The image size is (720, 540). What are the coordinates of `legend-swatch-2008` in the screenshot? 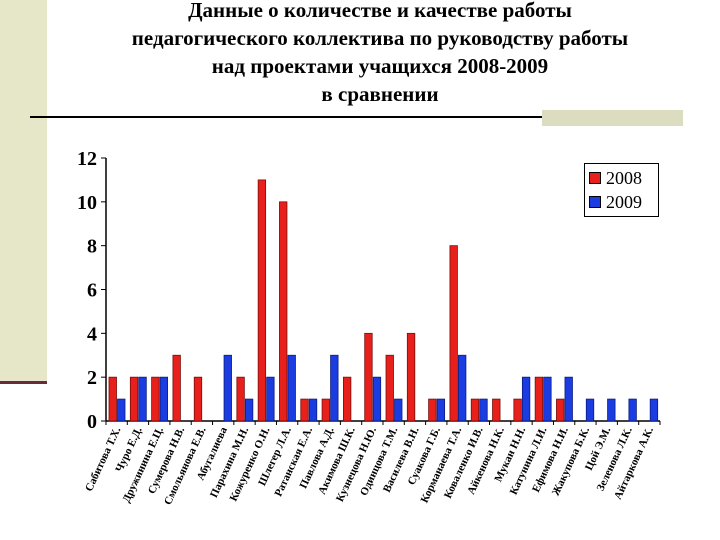 It's located at (595, 178).